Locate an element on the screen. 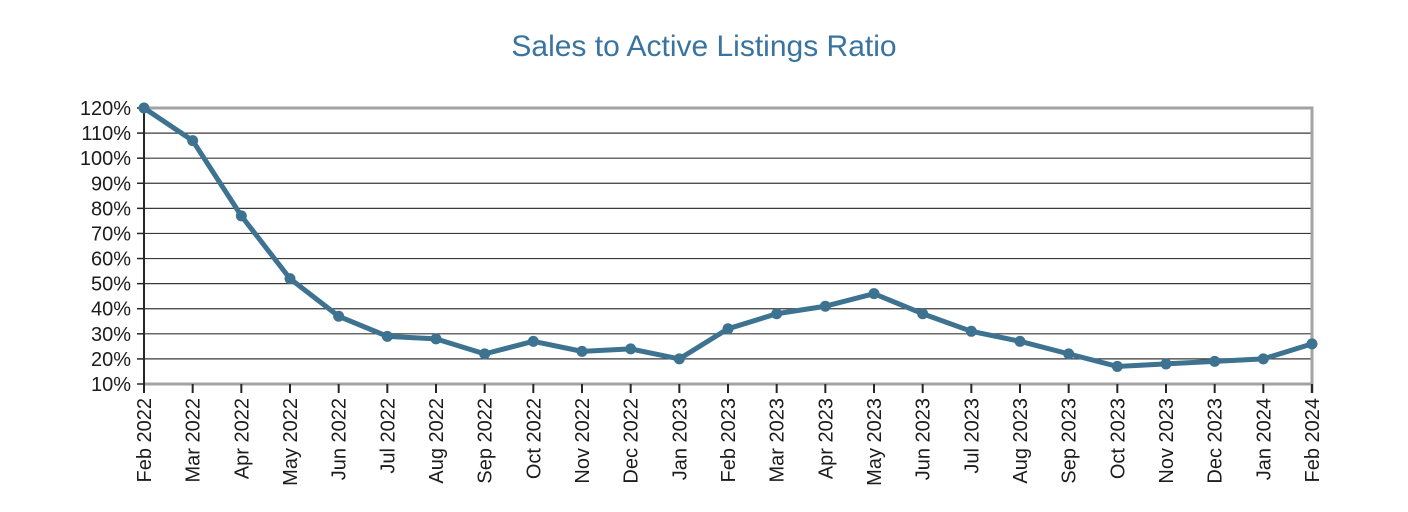  x-axis-label: Jul 2022 is located at coordinates (388, 436).